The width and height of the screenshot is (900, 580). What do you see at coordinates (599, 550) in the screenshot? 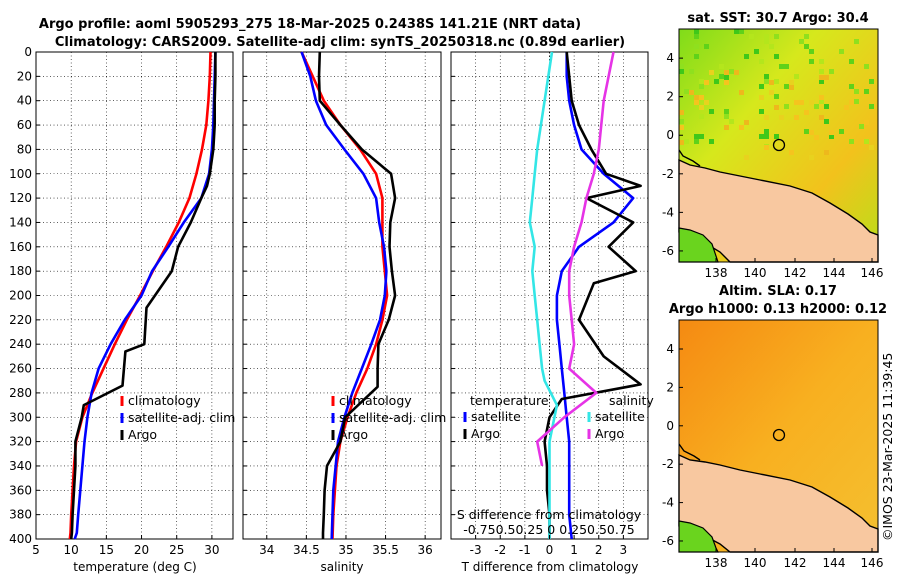
I see `x-tick-label: 2` at bounding box center [599, 550].